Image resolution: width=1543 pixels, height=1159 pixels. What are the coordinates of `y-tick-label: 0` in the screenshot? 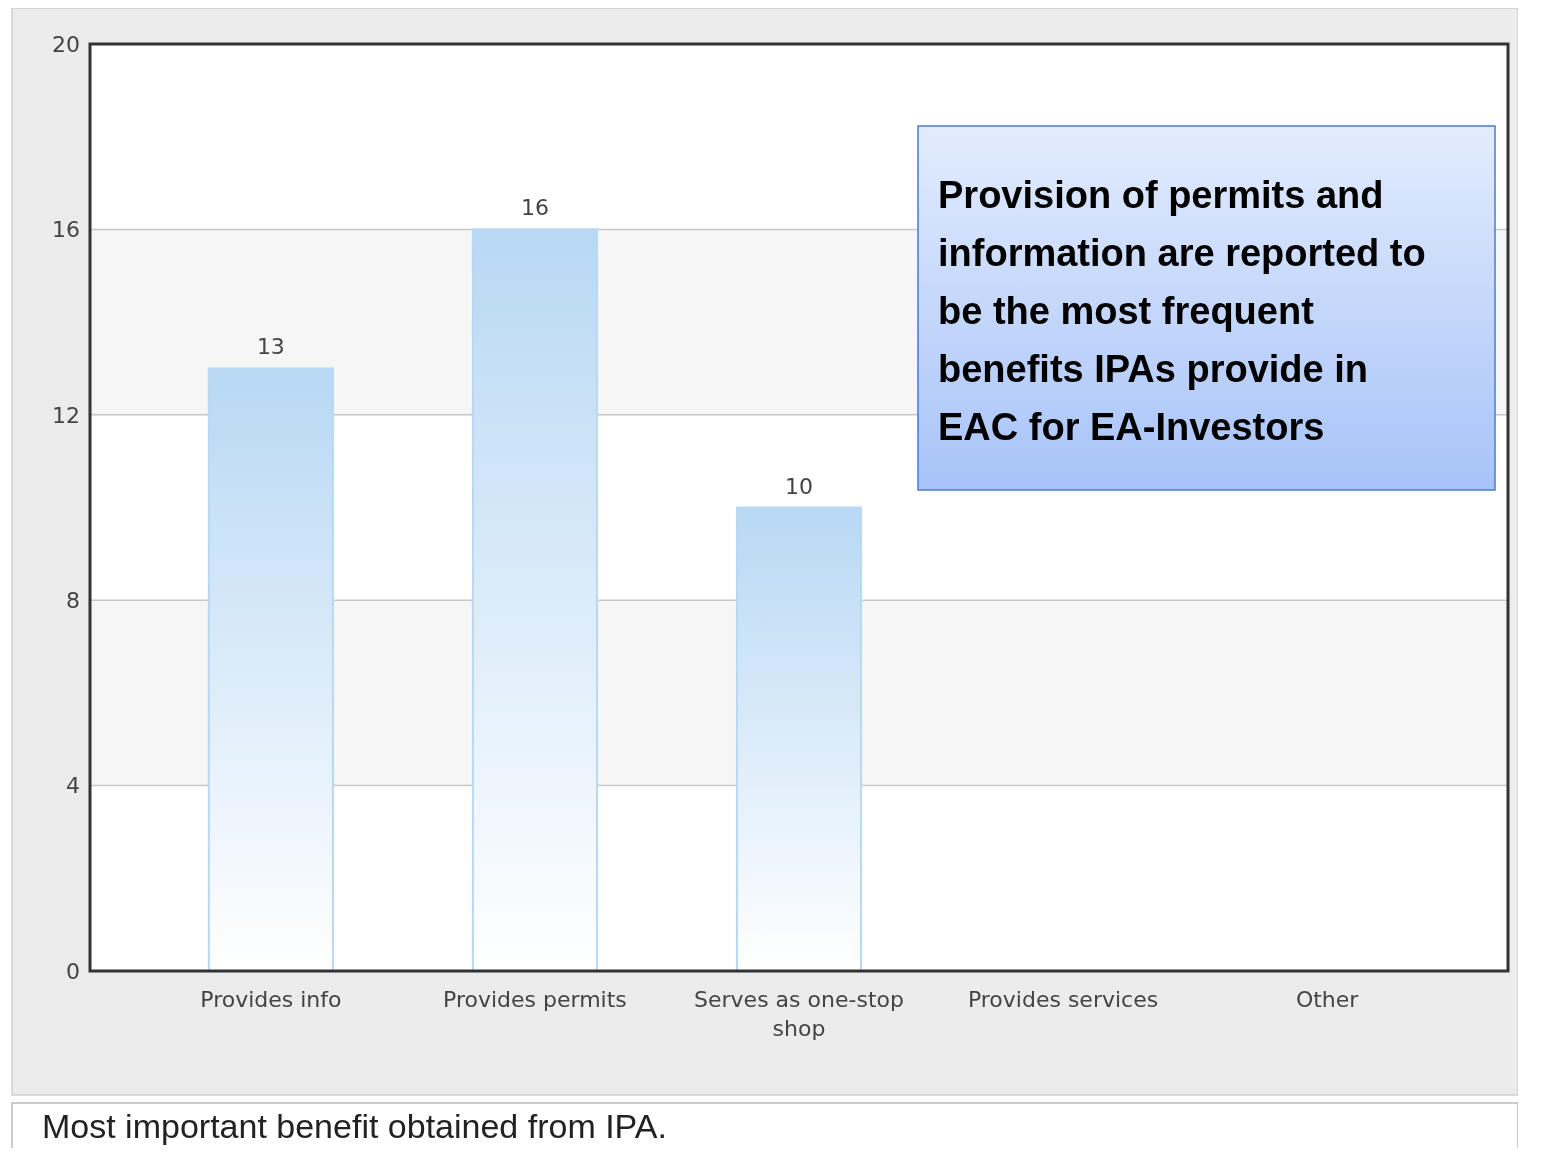 It's located at (73, 971).